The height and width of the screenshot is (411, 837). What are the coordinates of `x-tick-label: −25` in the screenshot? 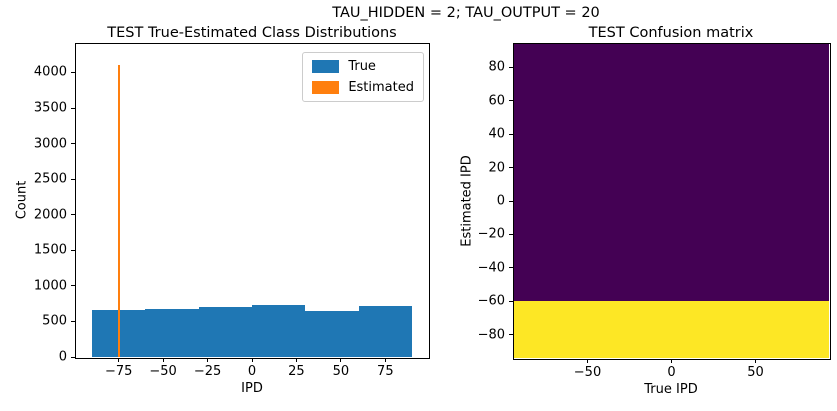 It's located at (207, 371).